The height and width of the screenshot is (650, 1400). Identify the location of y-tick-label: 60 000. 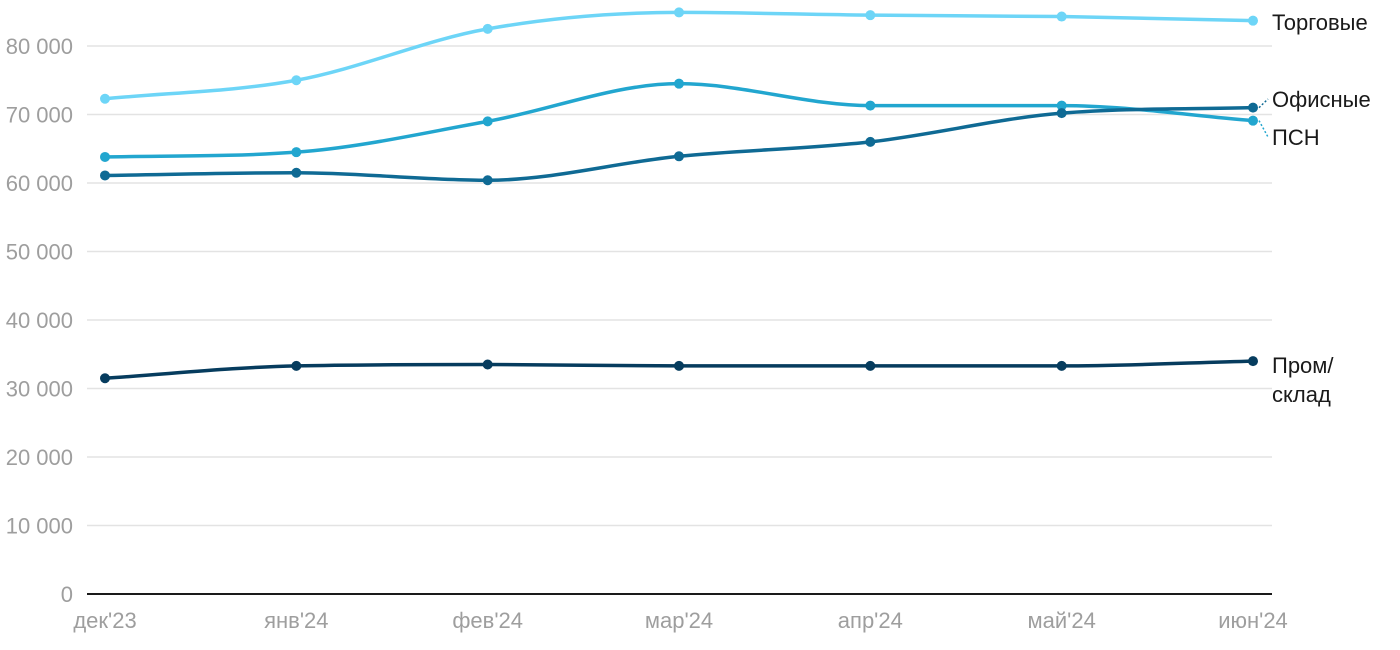
(39, 183).